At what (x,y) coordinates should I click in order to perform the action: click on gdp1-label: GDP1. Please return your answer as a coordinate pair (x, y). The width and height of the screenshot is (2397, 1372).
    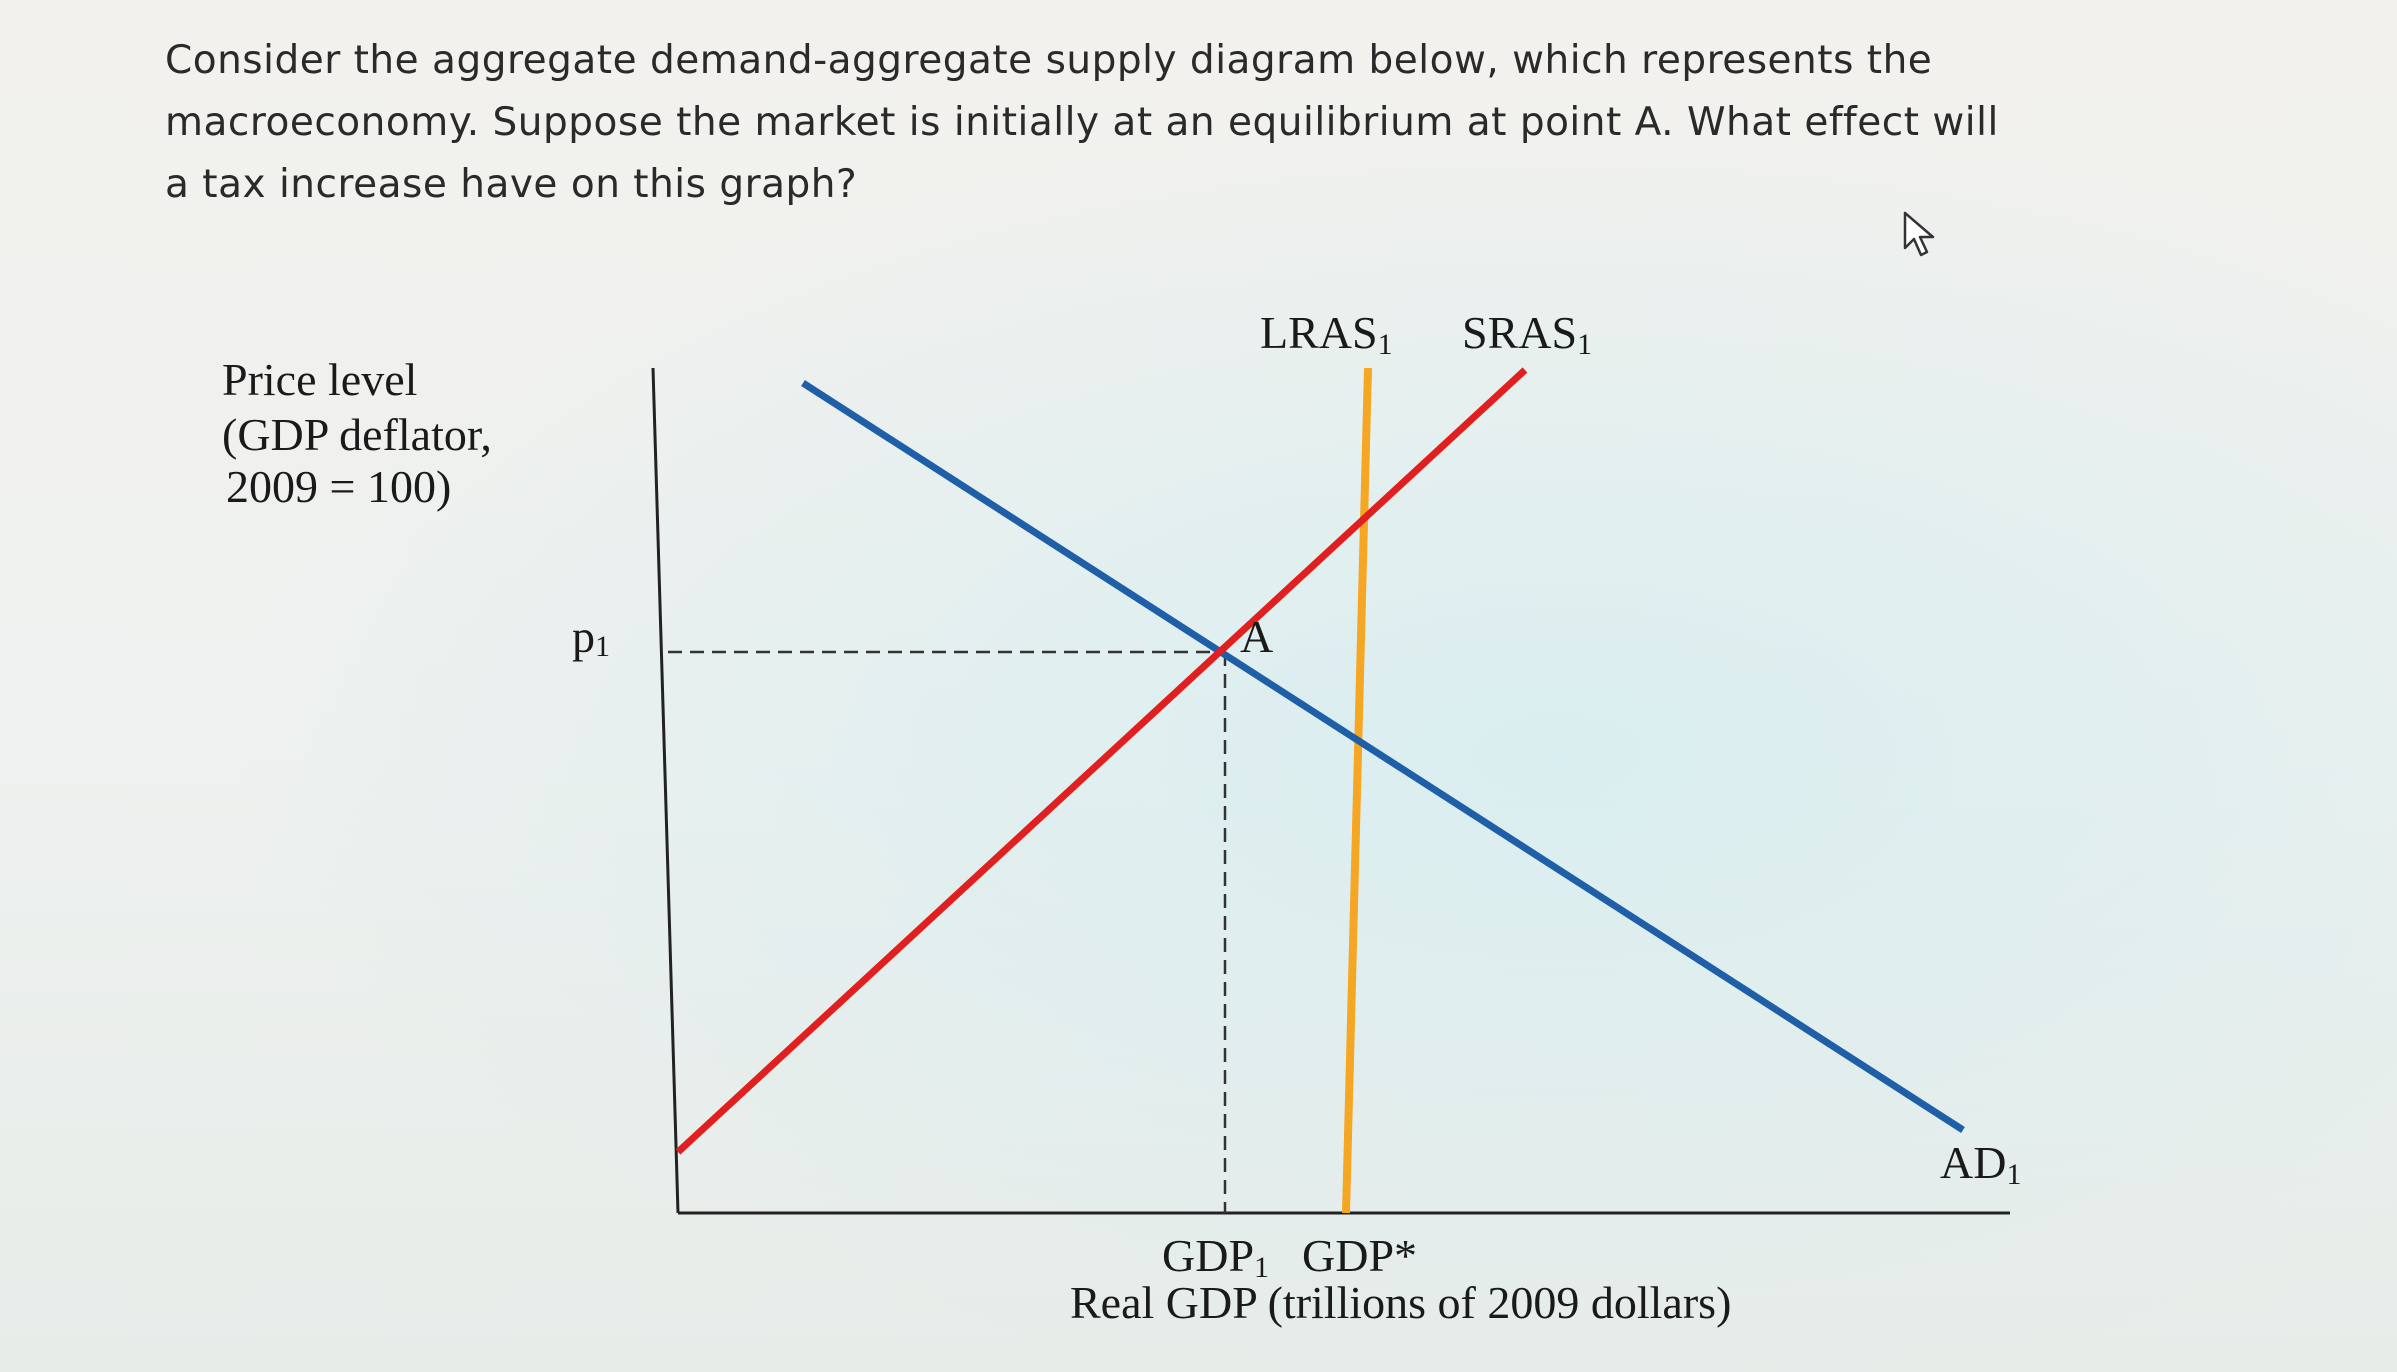
    Looking at the image, I should click on (1215, 1257).